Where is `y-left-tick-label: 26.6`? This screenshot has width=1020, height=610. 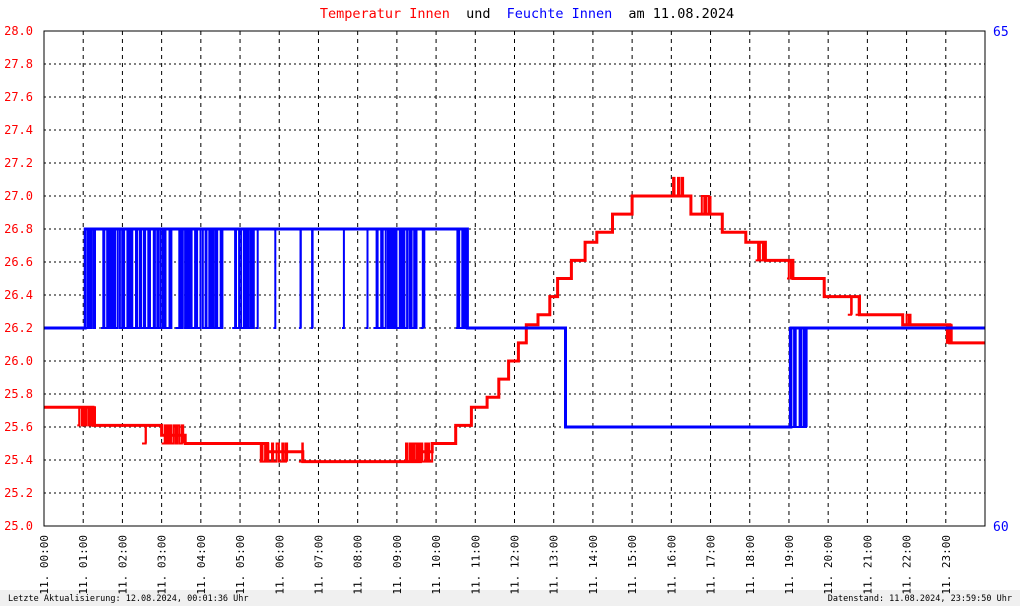 y-left-tick-label: 26.6 is located at coordinates (18, 262).